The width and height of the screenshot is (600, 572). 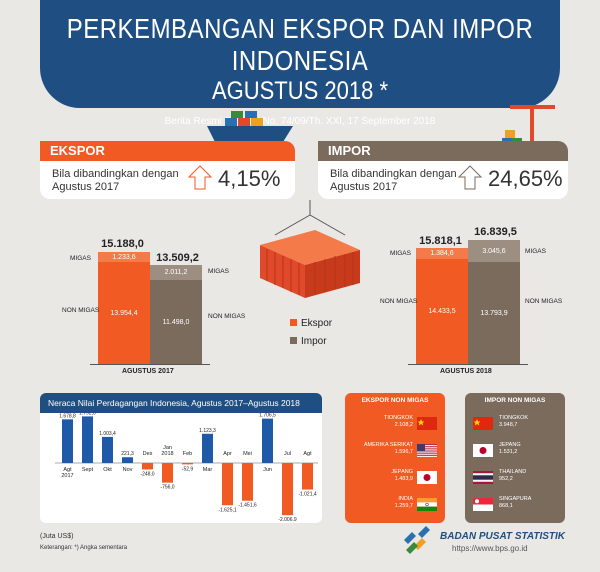 I want to click on neraca-month-label: Apr, so click(x=227, y=454).